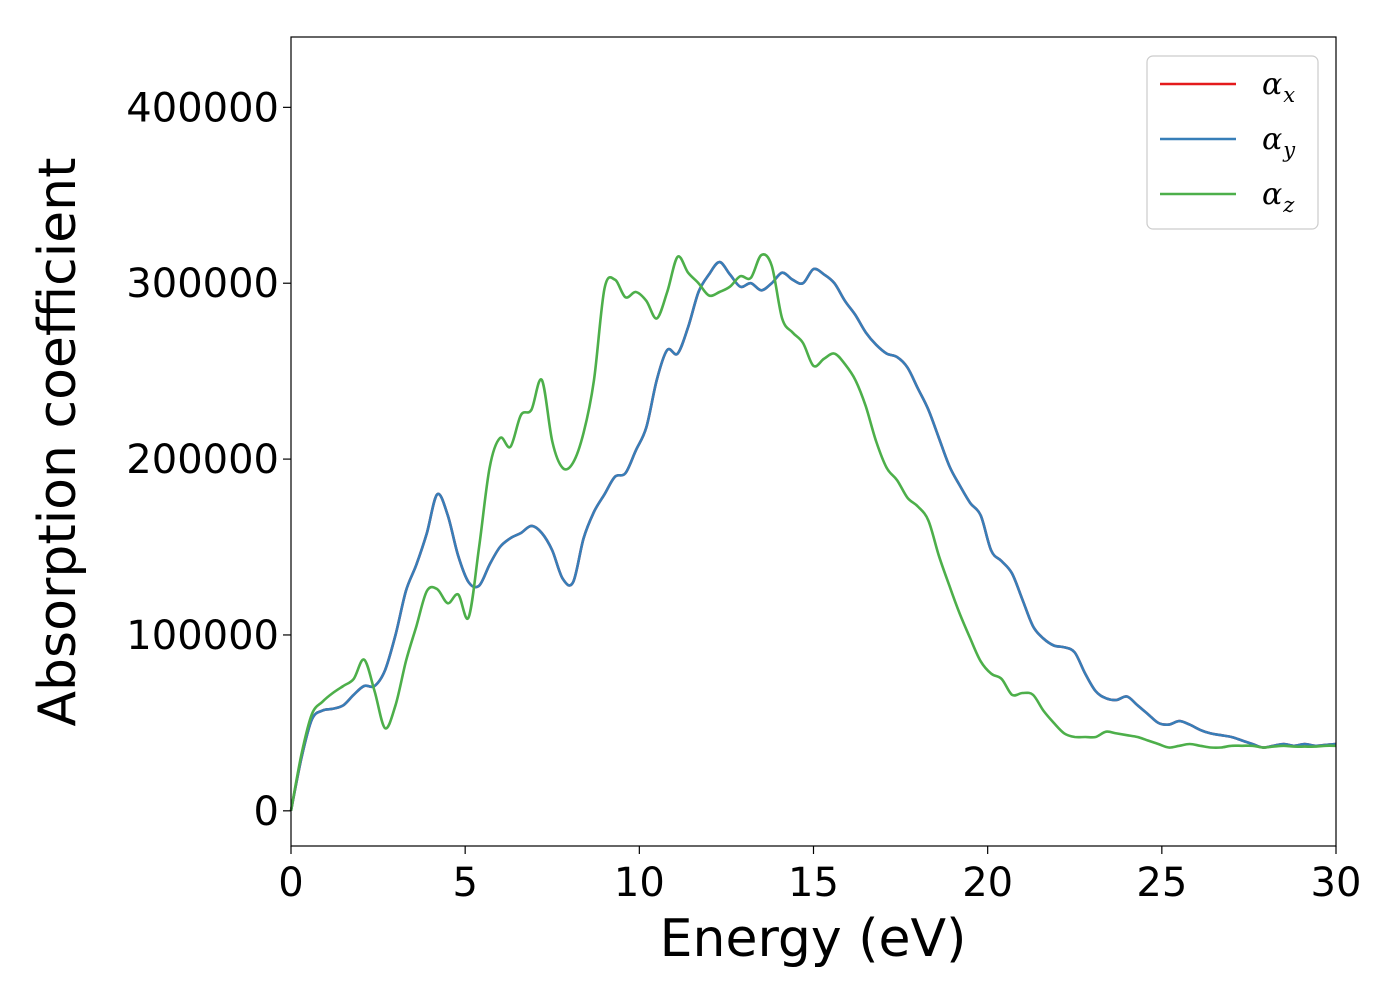  What do you see at coordinates (1289, 150) in the screenshot?
I see `legend-subscript: y` at bounding box center [1289, 150].